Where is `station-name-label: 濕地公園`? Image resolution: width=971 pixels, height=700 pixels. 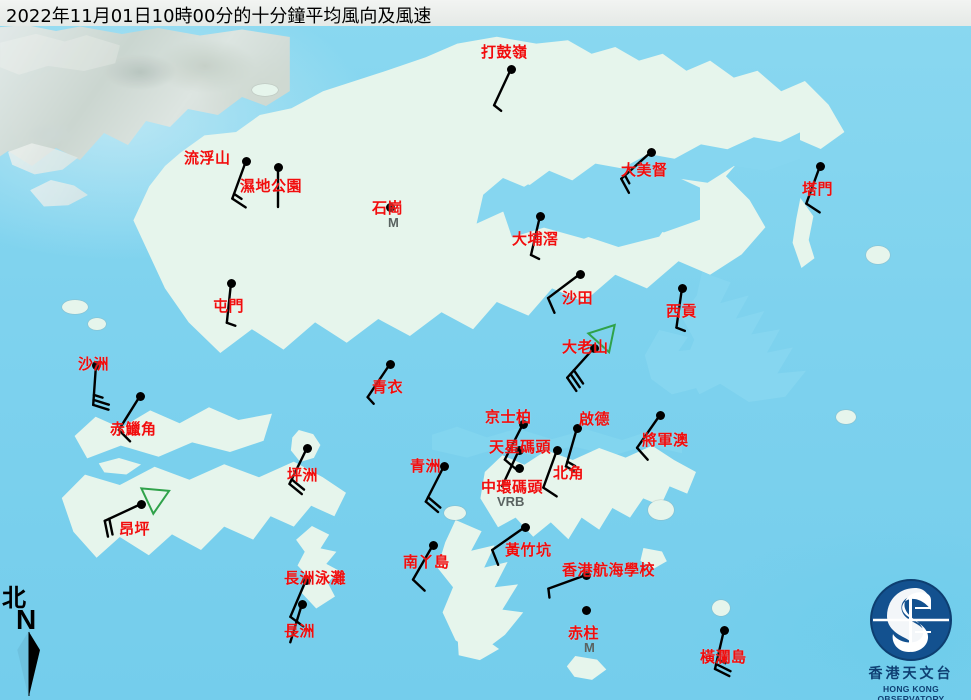
station-name-label: 濕地公園 is located at coordinates (271, 186).